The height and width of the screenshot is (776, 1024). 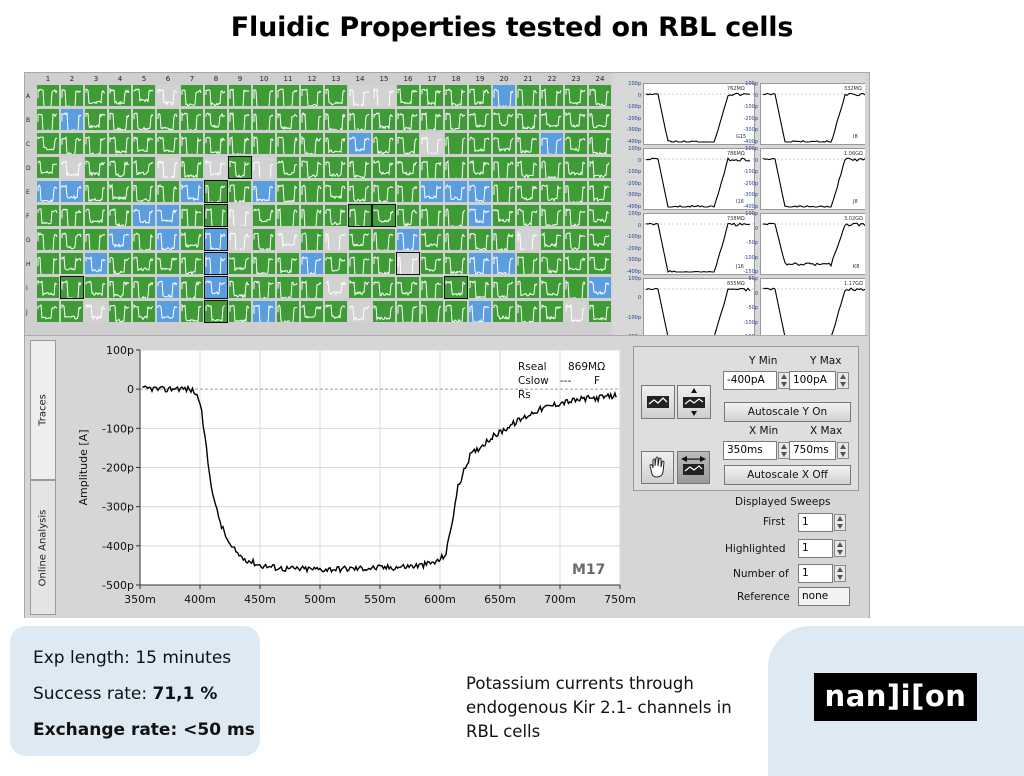 I want to click on number-of-sweeps-field: 1, so click(x=815, y=573).